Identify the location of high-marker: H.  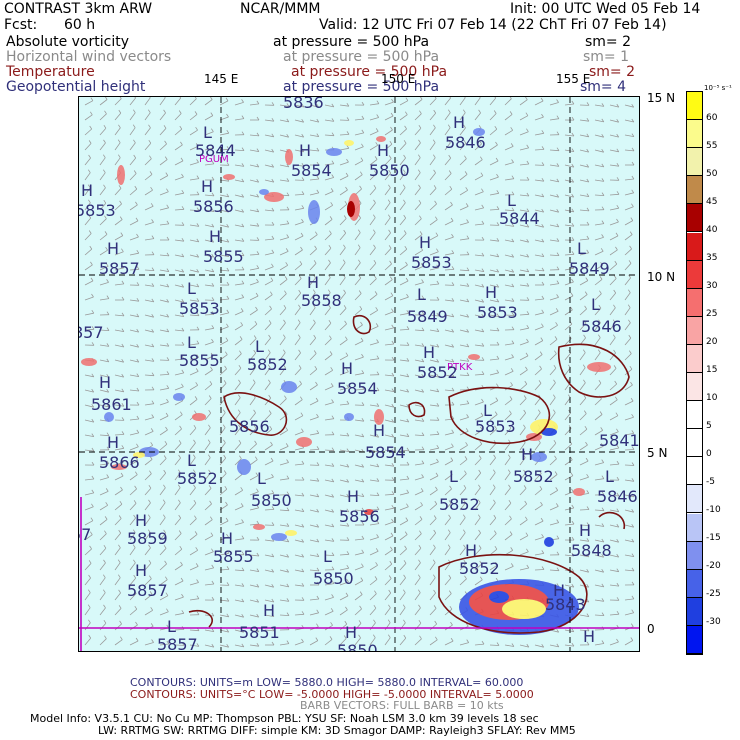
(215, 236).